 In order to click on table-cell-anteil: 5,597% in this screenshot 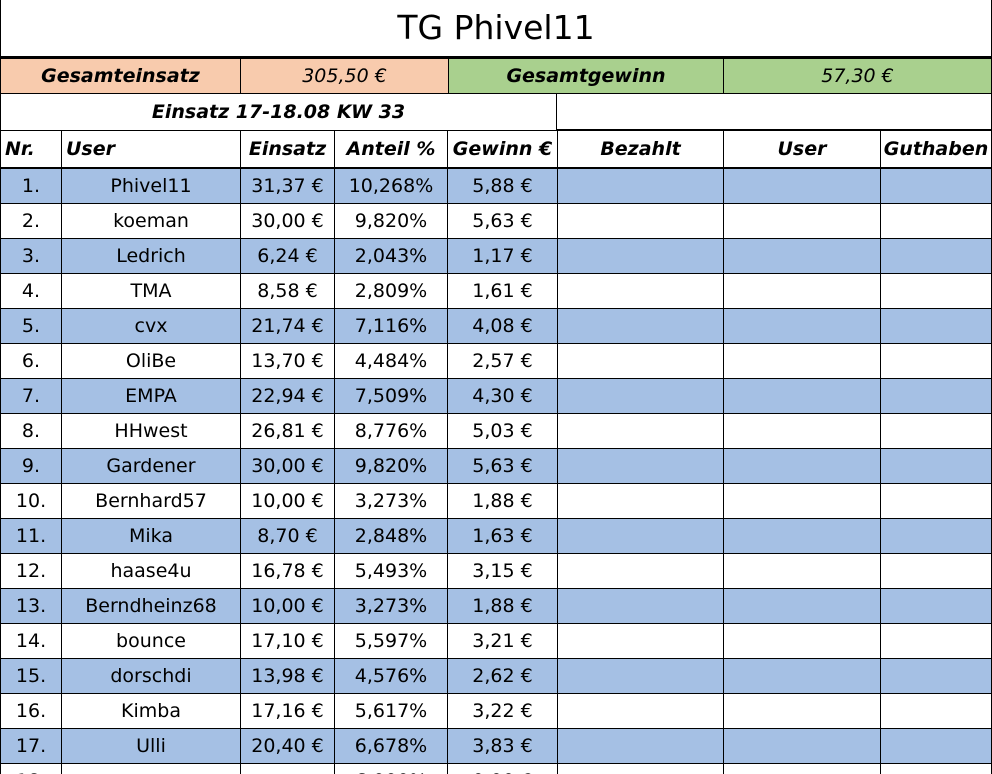, I will do `click(391, 641)`.